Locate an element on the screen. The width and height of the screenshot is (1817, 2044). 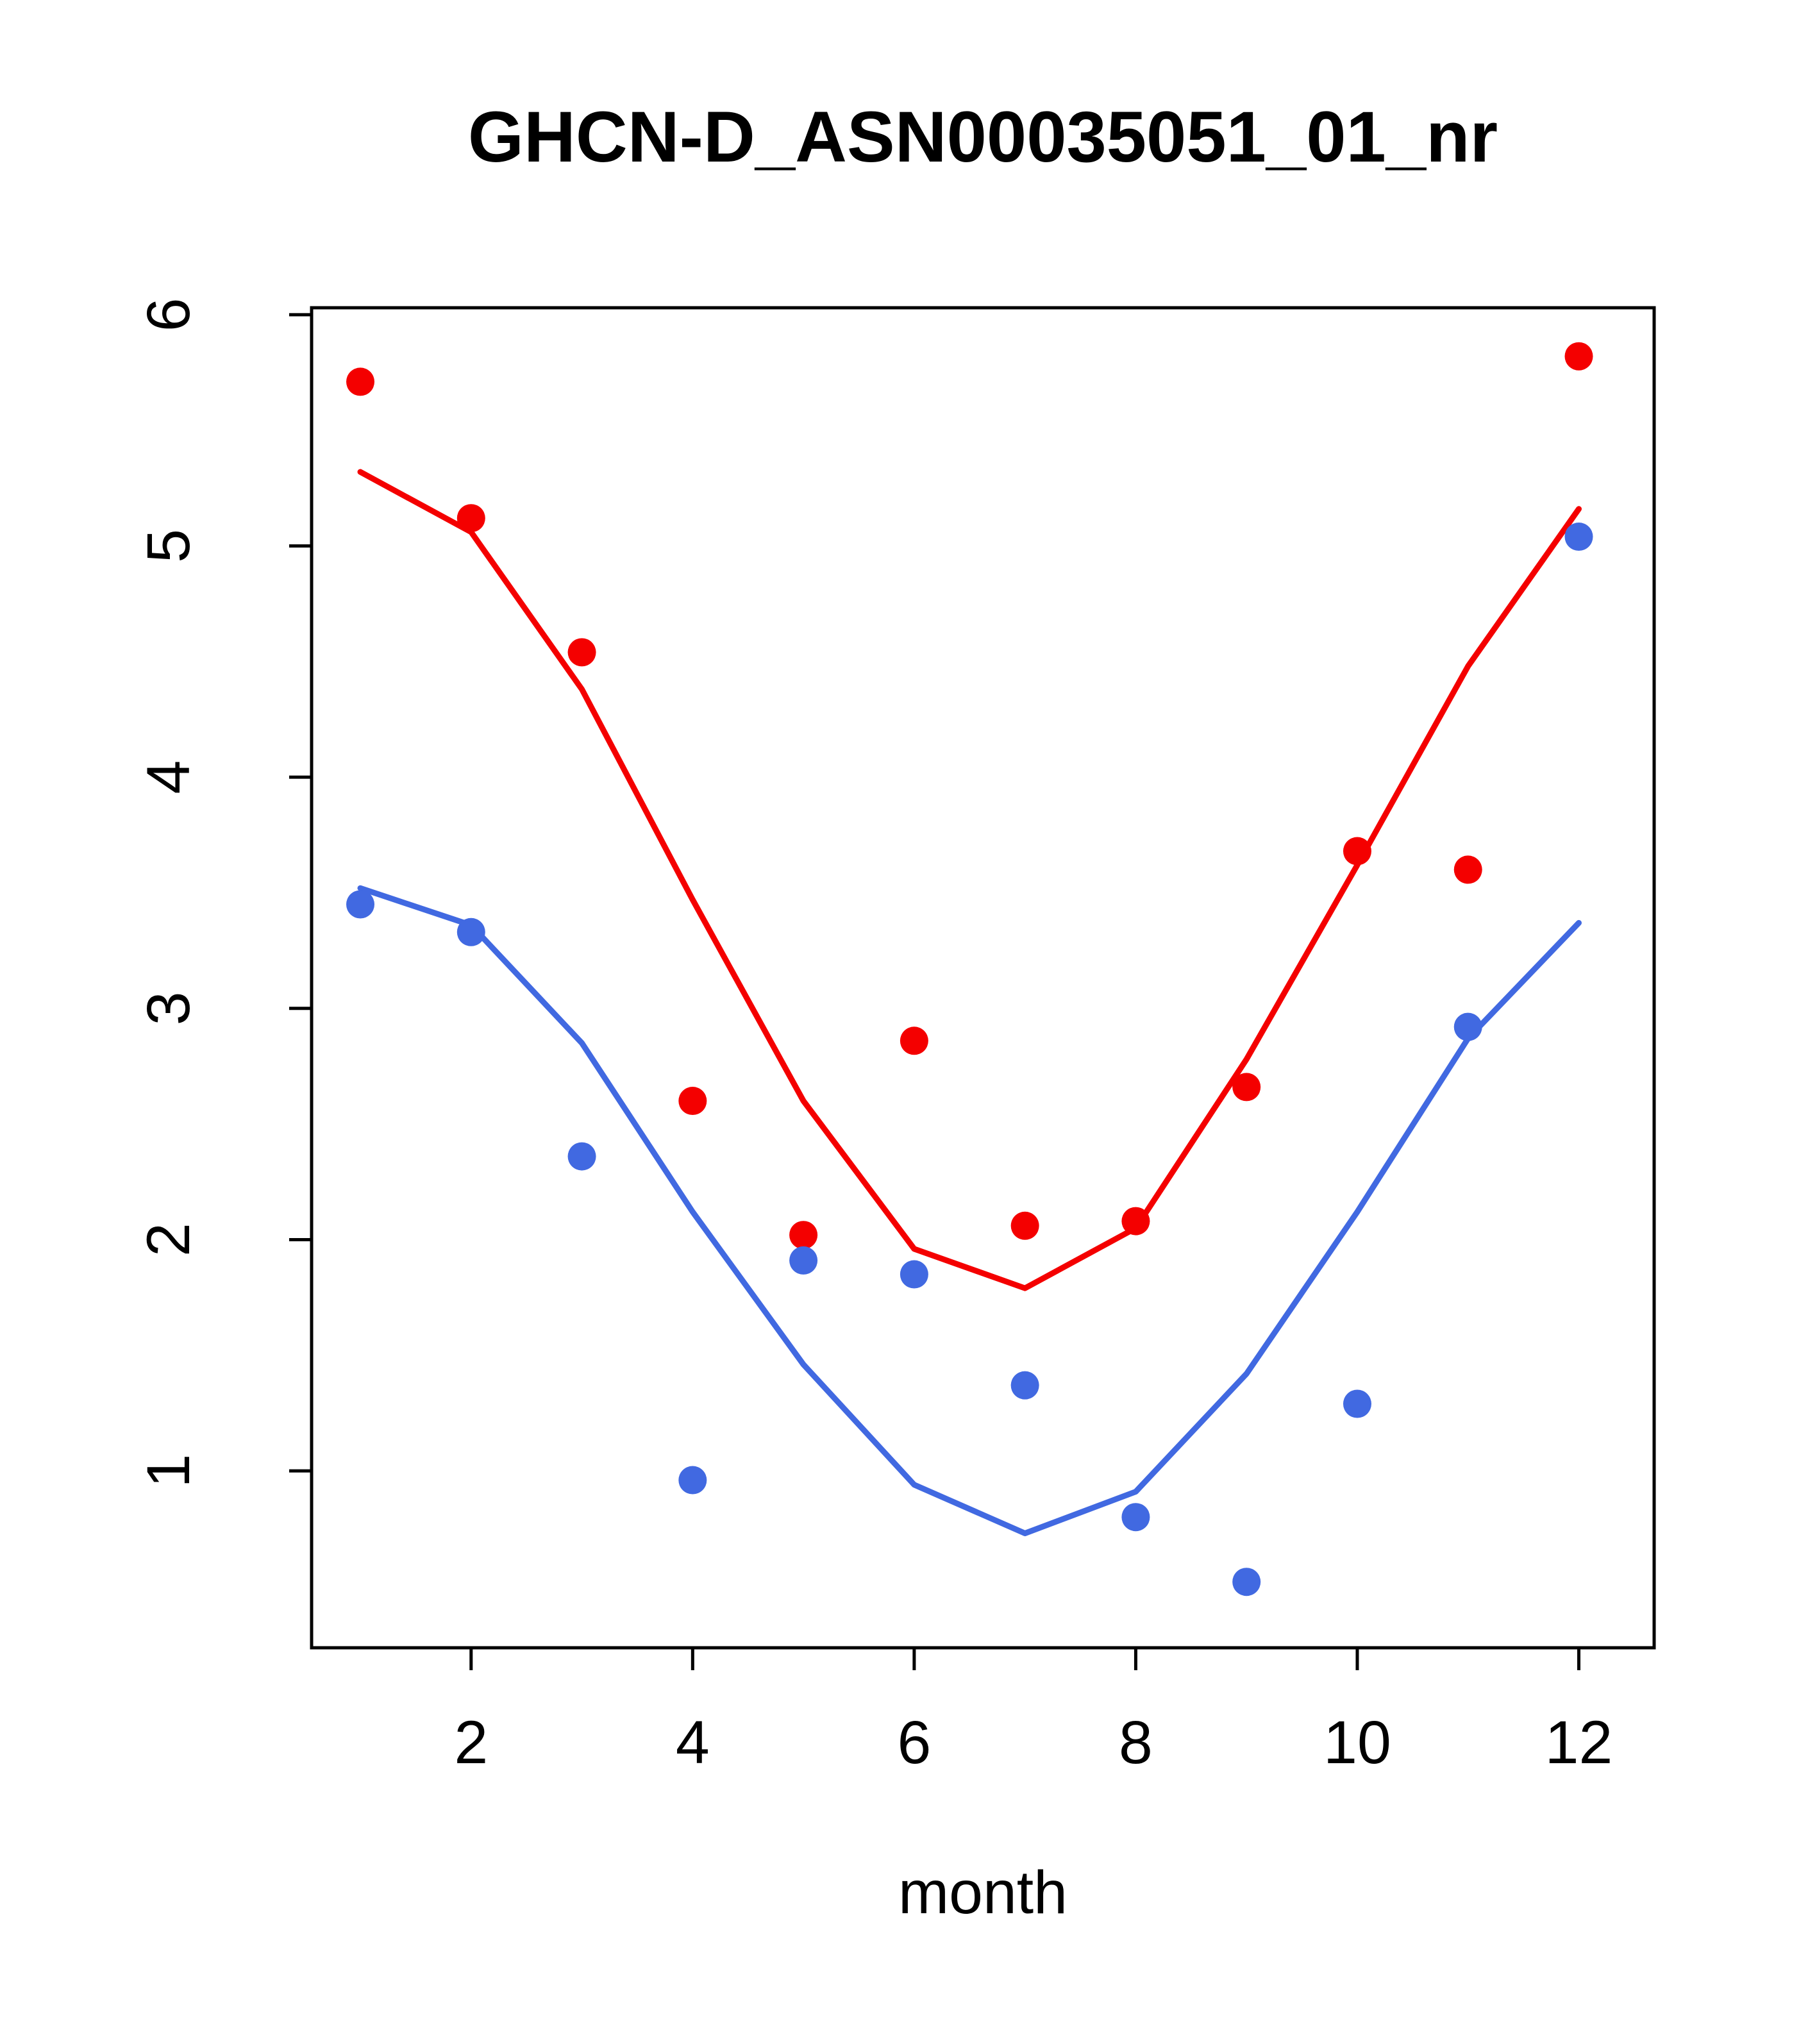
x-tick-label: 10 is located at coordinates (1357, 1743).